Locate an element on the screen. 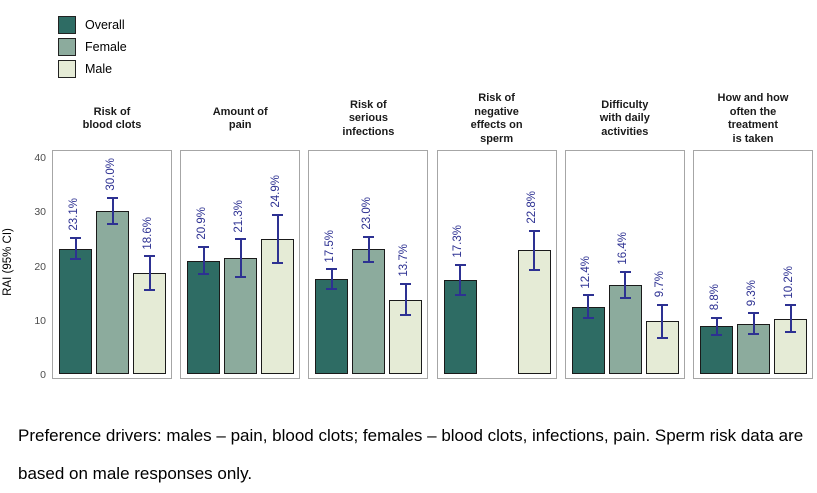 The width and height of the screenshot is (817, 493). facet-title: Risk of blood clots is located at coordinates (112, 119).